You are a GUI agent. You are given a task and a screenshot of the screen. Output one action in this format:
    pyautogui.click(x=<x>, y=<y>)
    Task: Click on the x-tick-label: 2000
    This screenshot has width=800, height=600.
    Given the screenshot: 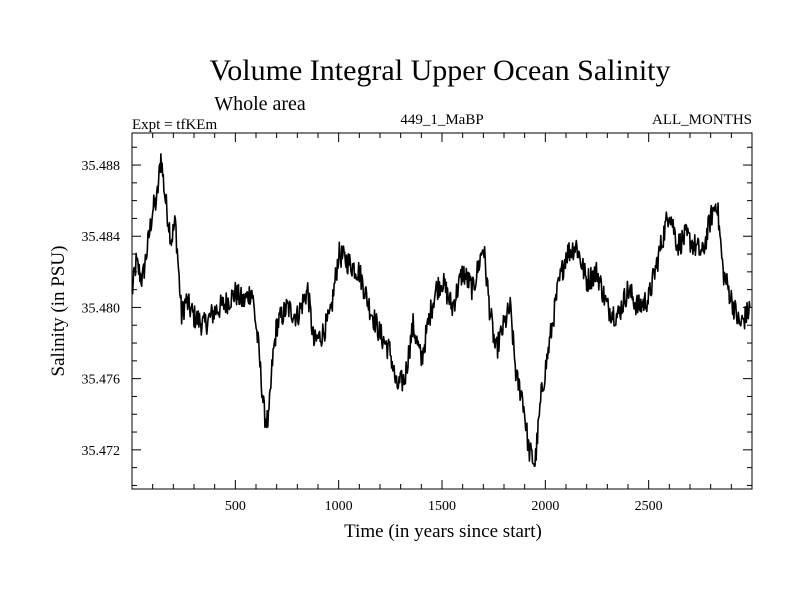 What is the action you would take?
    pyautogui.click(x=545, y=506)
    